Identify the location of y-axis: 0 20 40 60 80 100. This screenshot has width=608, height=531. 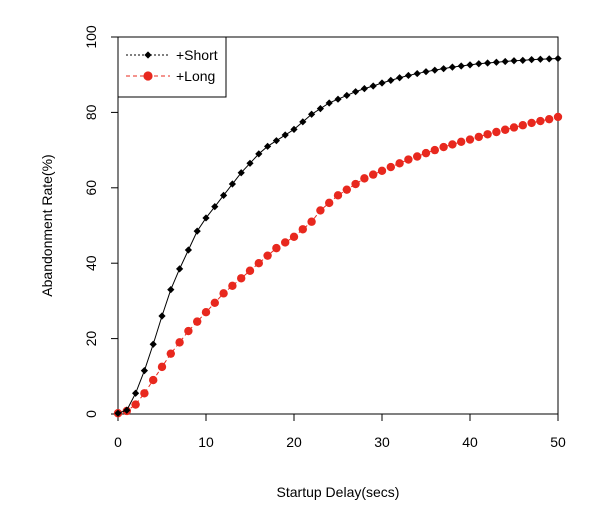
(100, 221).